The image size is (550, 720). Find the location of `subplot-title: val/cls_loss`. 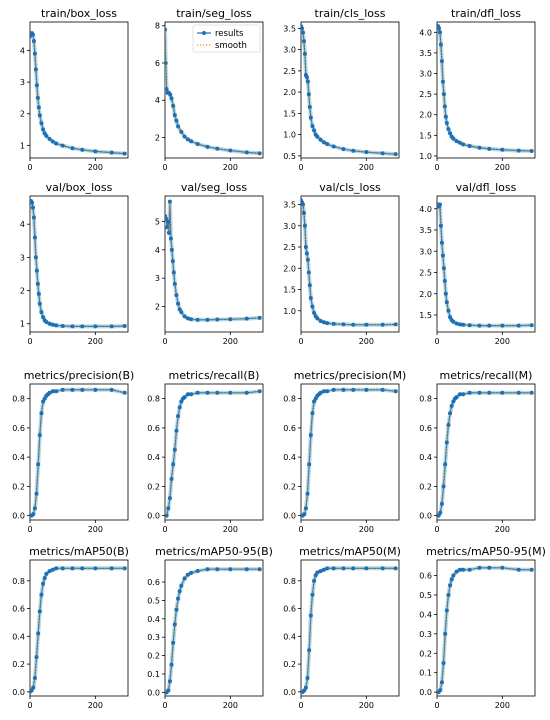

subplot-title: val/cls_loss is located at coordinates (350, 187).